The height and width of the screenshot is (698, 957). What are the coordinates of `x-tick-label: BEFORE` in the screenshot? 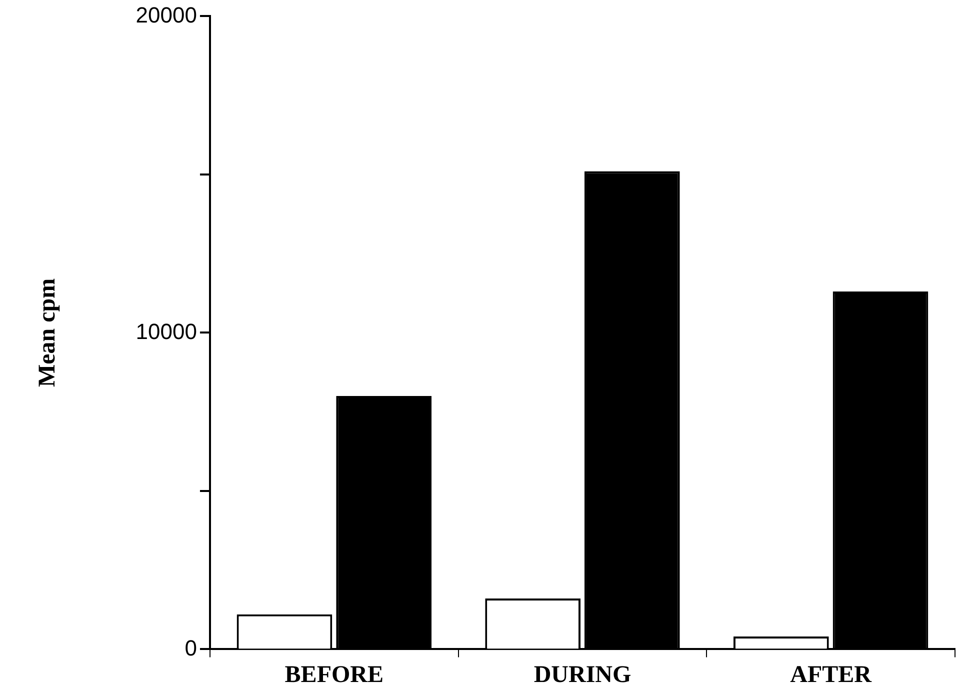 It's located at (334, 675).